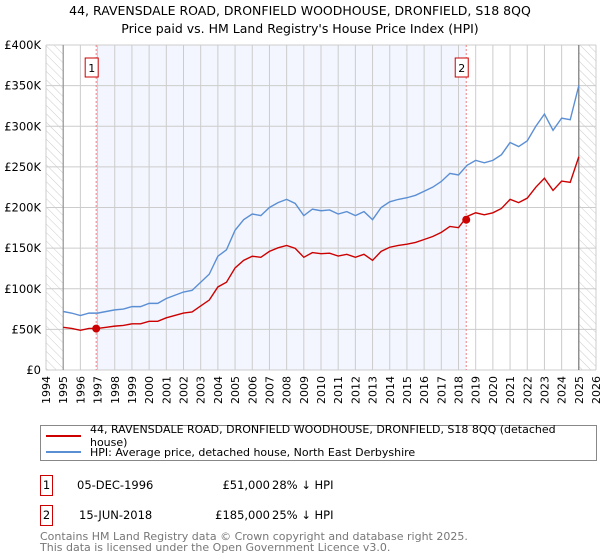 This screenshot has height=560, width=600. What do you see at coordinates (390, 390) in the screenshot?
I see `x-tick-label: 2014` at bounding box center [390, 390].